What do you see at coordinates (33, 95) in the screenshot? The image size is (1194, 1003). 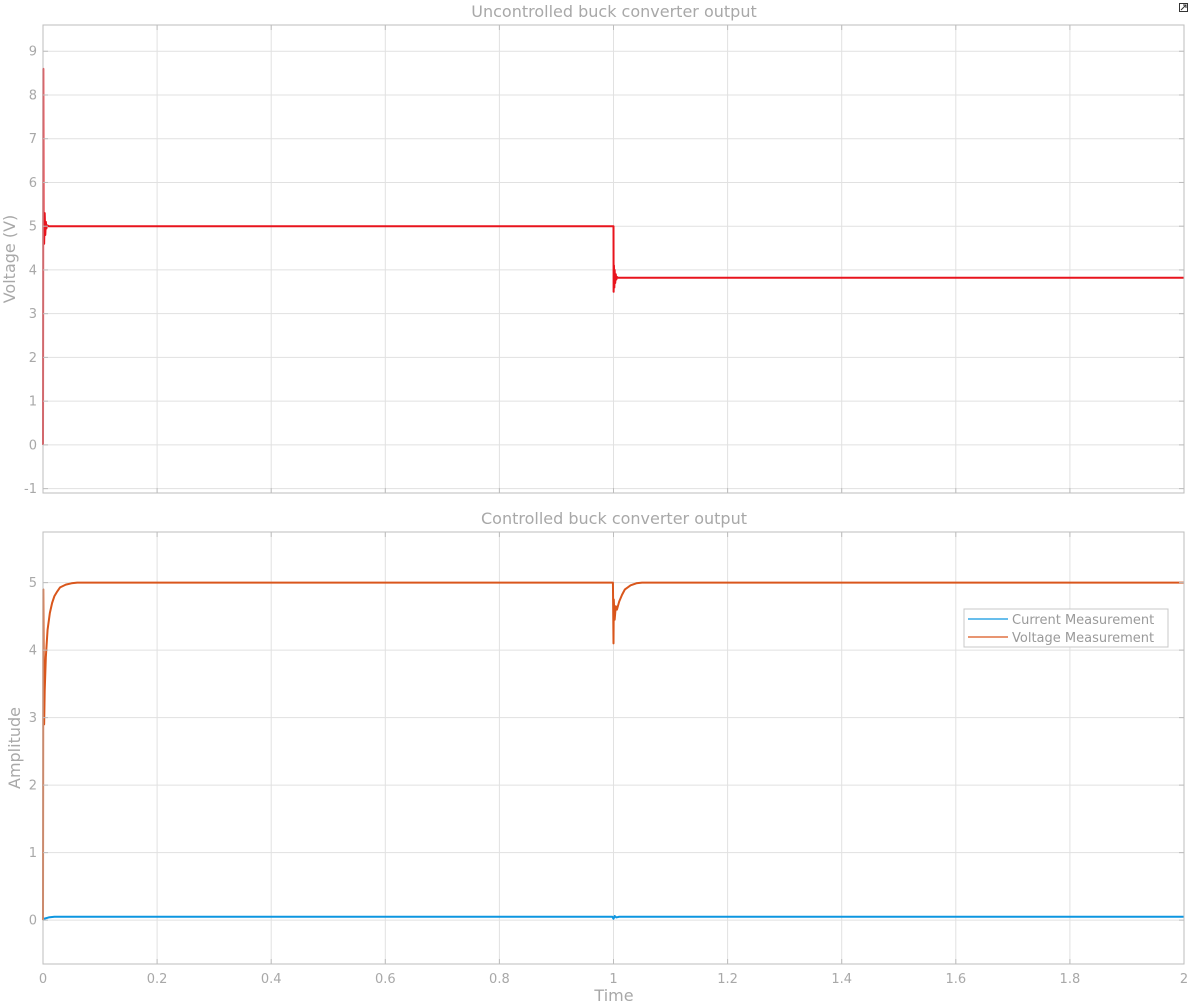 I see `uncontrolled-plot-y-tick-label: 8` at bounding box center [33, 95].